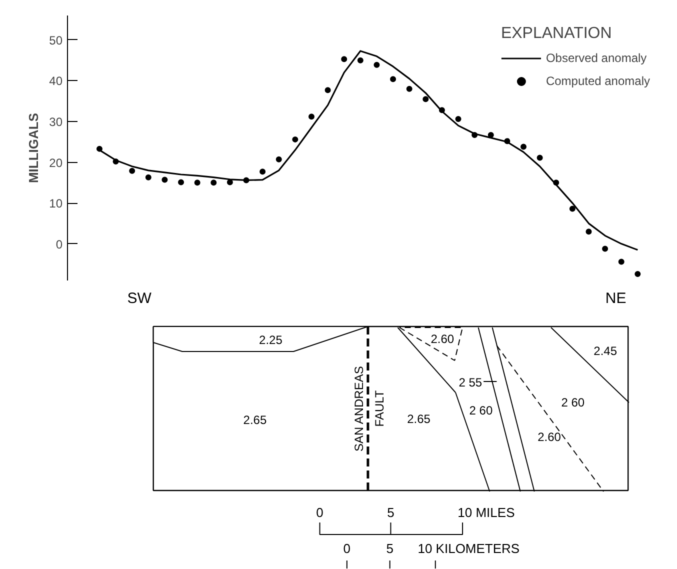 The width and height of the screenshot is (677, 569). What do you see at coordinates (596, 58) in the screenshot?
I see `legend-label: Observed anomaly` at bounding box center [596, 58].